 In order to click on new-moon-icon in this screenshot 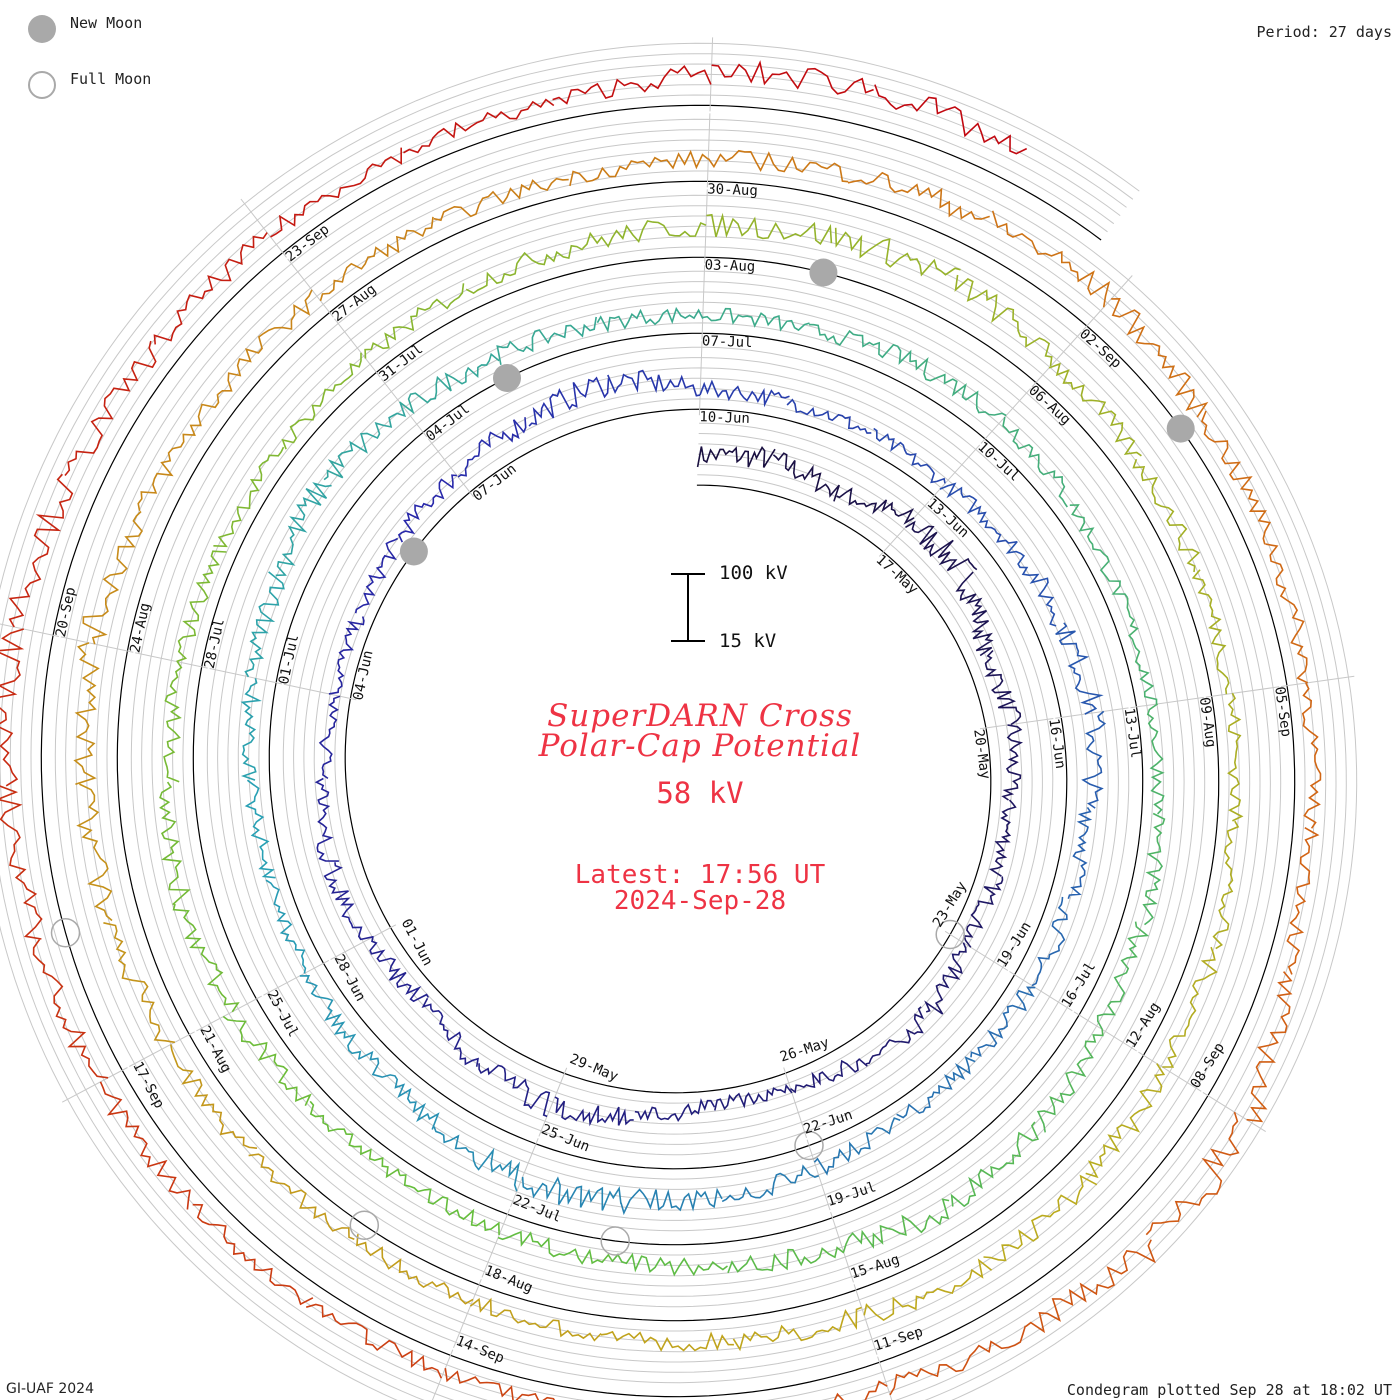, I will do `click(42, 29)`.